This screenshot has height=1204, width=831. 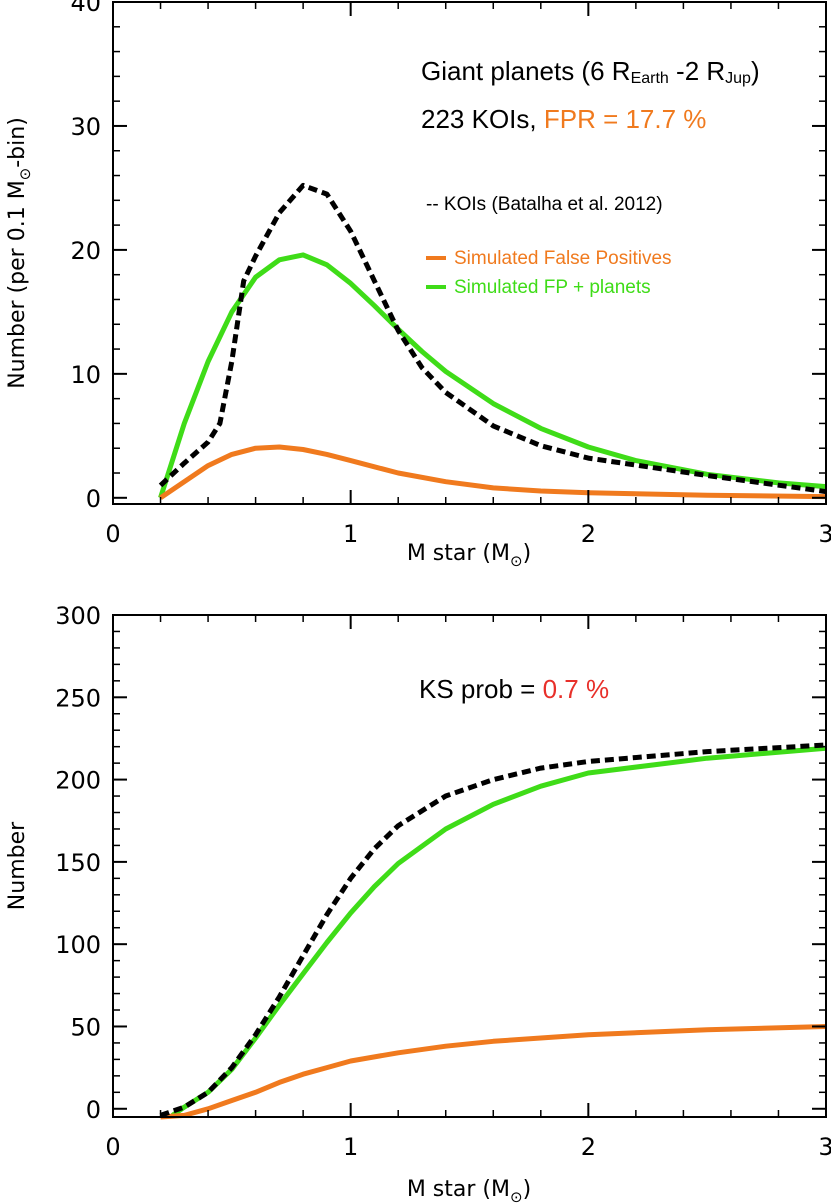 What do you see at coordinates (78, 616) in the screenshot?
I see `y-tick-label: 300` at bounding box center [78, 616].